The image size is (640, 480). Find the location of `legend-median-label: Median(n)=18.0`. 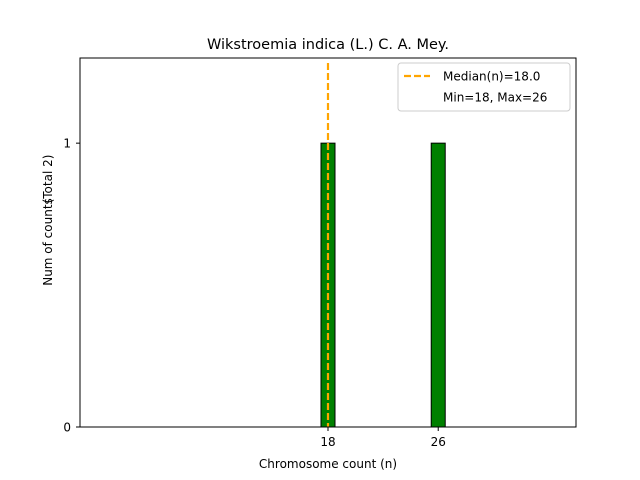

legend-median-label: Median(n)=18.0 is located at coordinates (491, 77).